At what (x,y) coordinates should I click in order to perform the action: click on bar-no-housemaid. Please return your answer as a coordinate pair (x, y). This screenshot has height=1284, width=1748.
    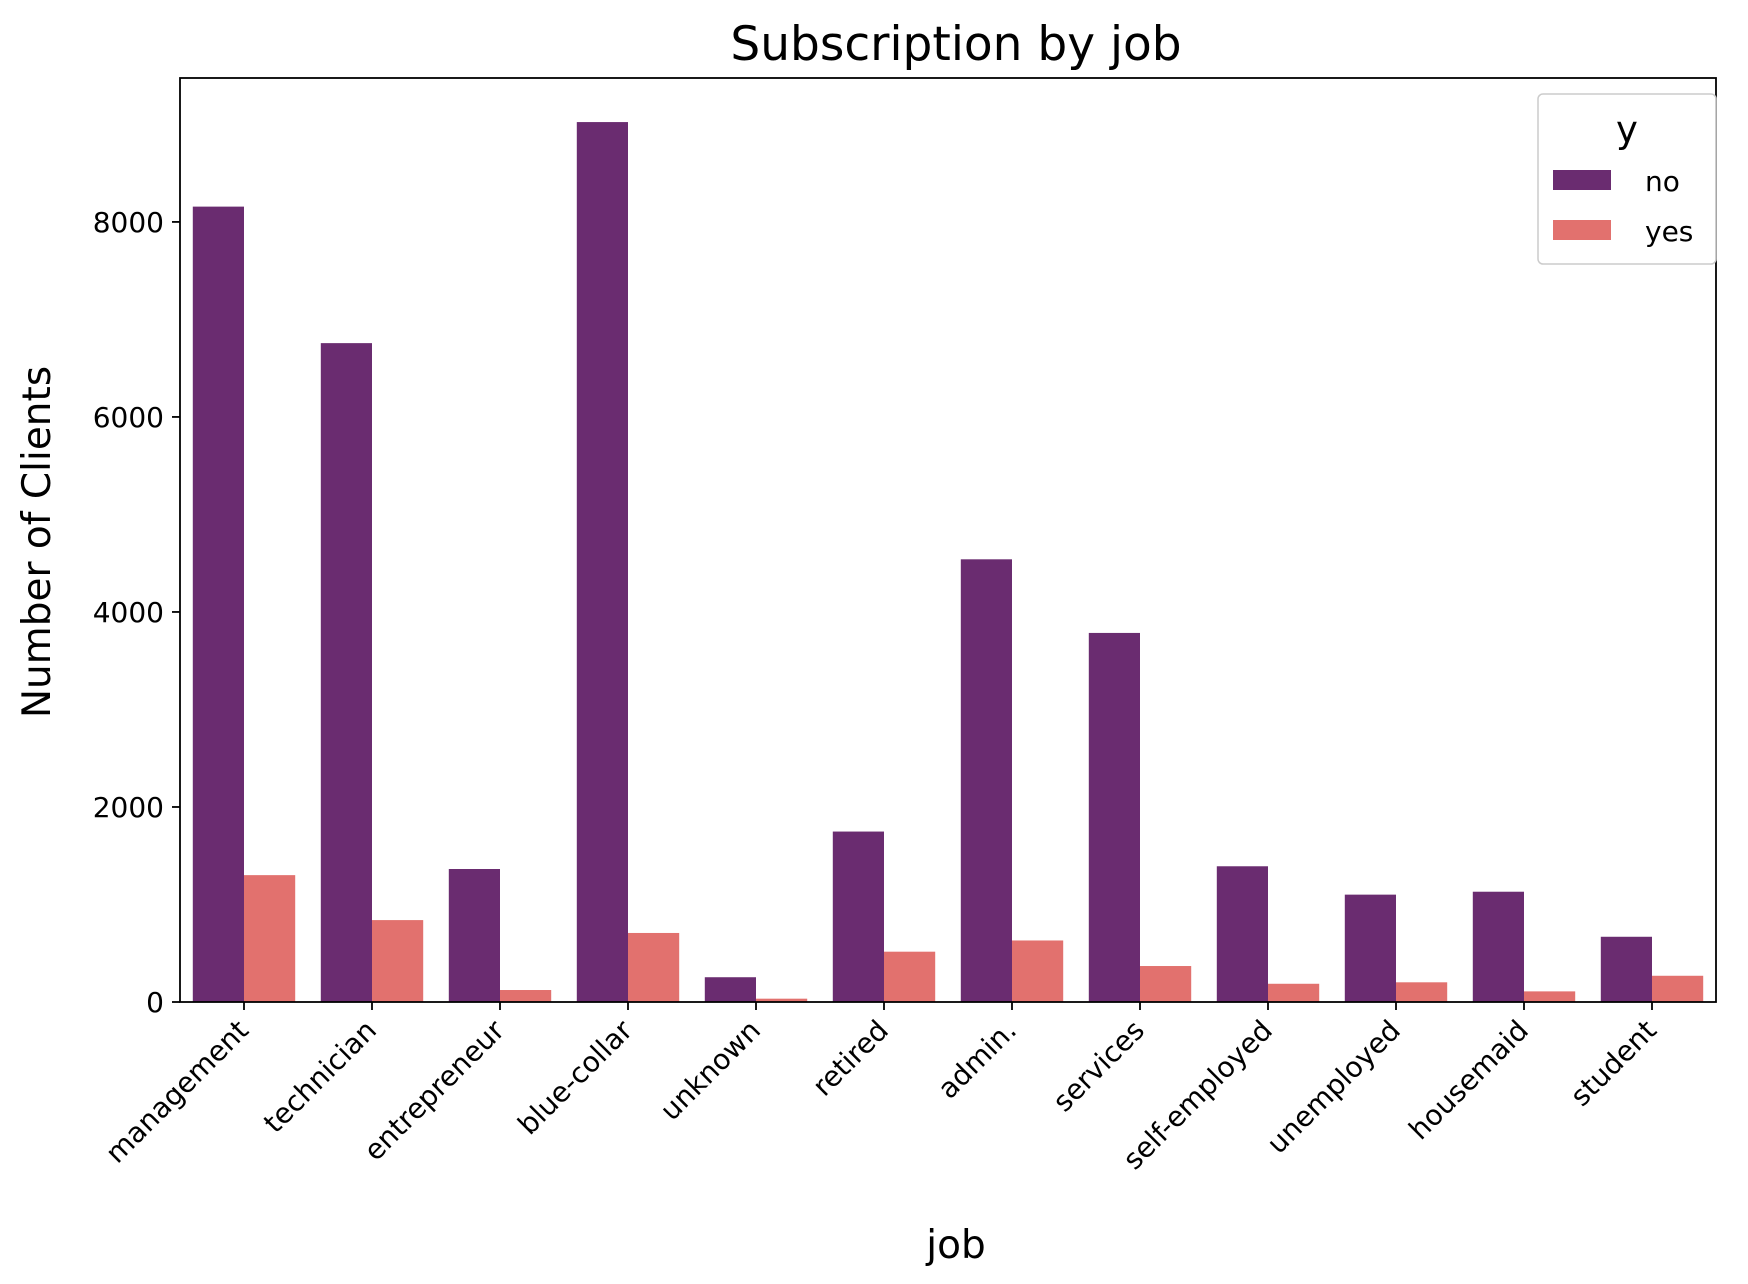
    Looking at the image, I should click on (1498, 946).